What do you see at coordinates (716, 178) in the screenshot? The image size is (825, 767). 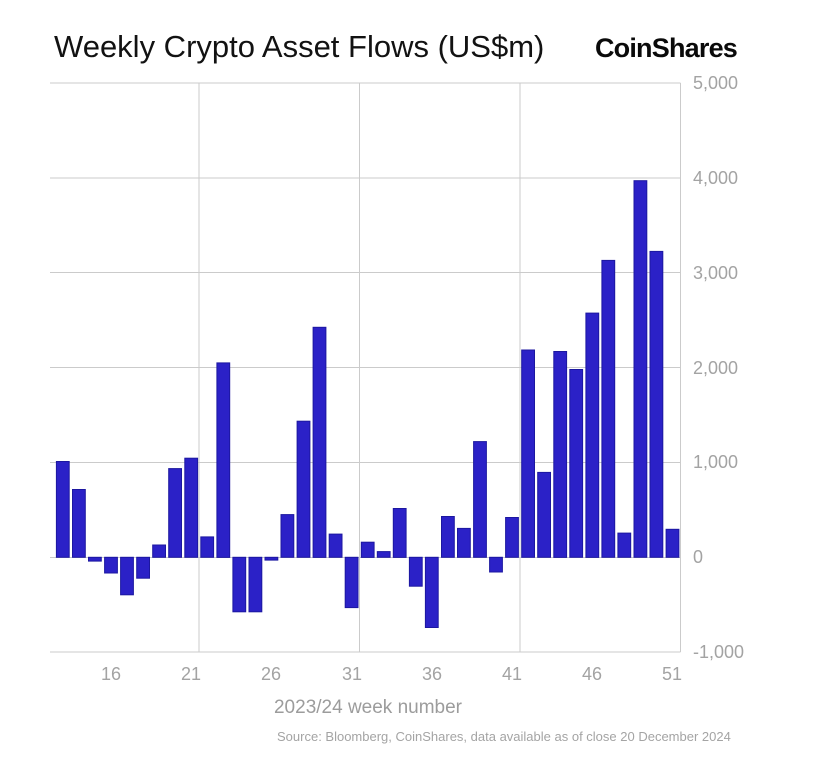 I see `y-tick-label: 4,000` at bounding box center [716, 178].